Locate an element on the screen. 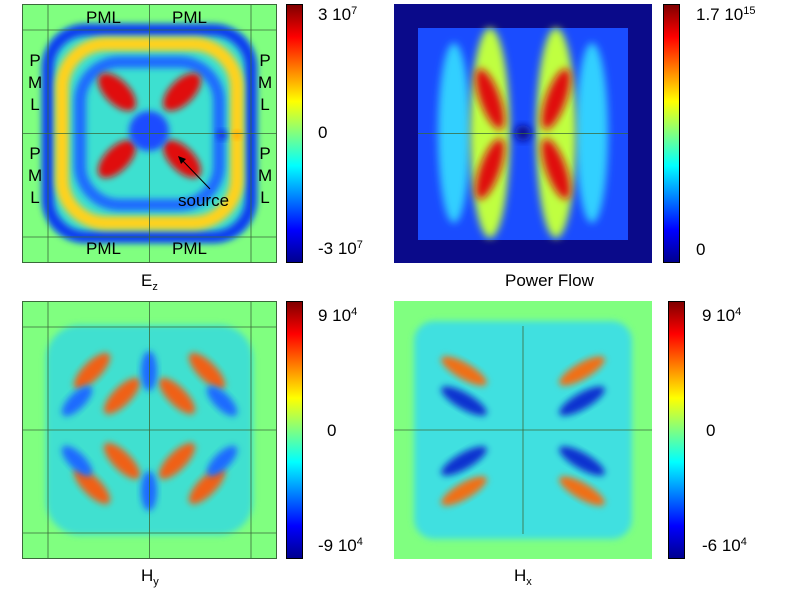 The height and width of the screenshot is (589, 785). pml-label-left-lower: P M L is located at coordinates (35, 176).